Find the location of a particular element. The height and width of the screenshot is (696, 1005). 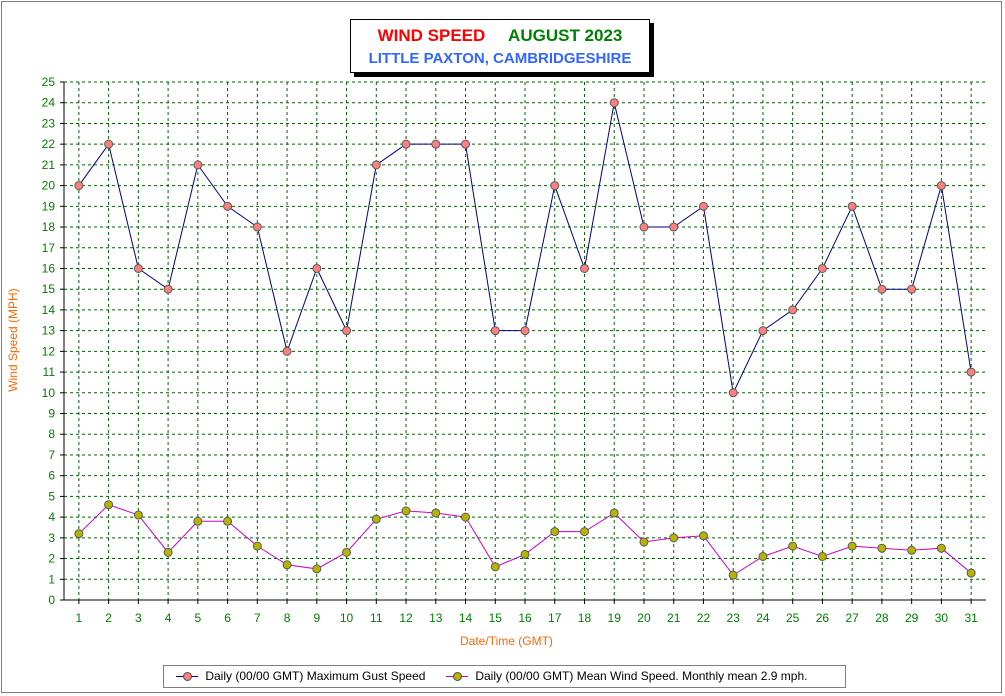

x-tick-label: 17 is located at coordinates (555, 618).